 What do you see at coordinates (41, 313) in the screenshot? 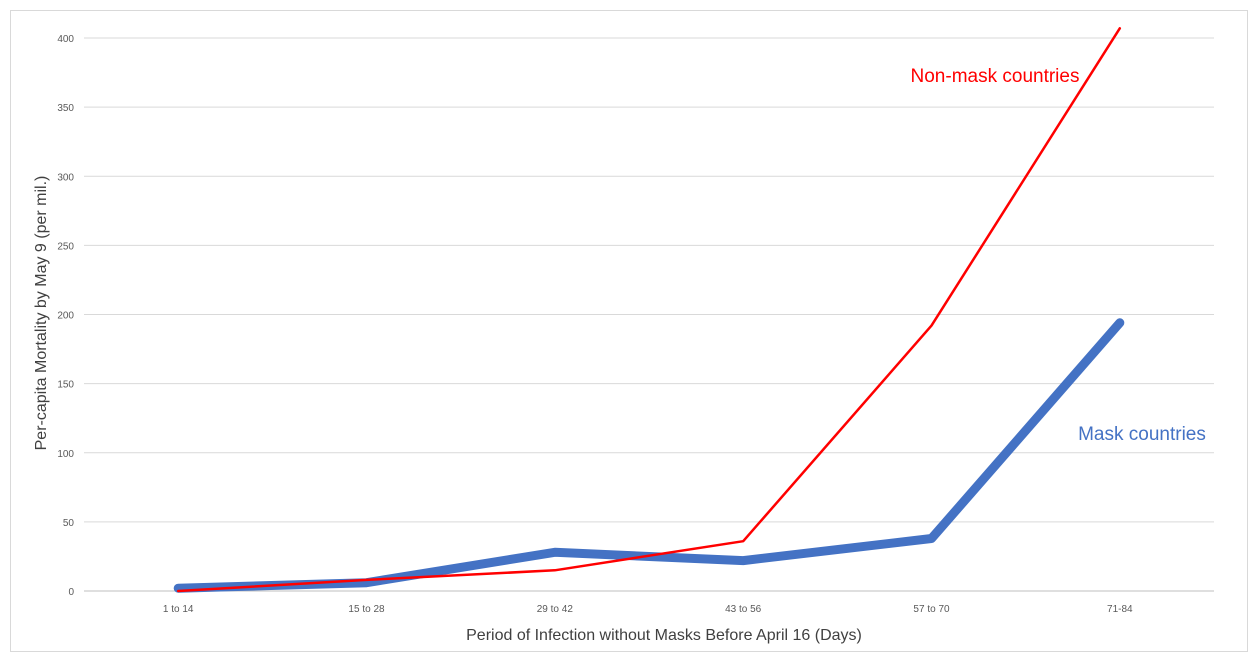
I see `y-axis-title: Per-capita Mortality by May 9 (per mil.)` at bounding box center [41, 313].